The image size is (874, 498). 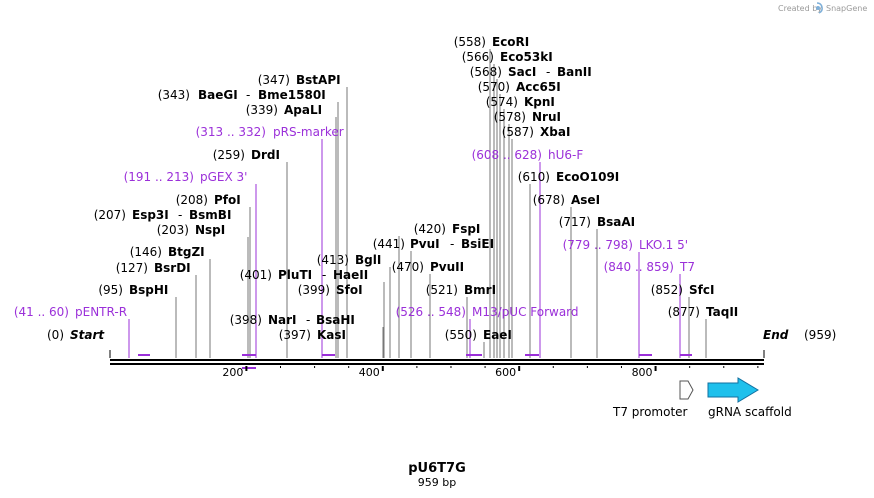 I want to click on site-bstapi: (347) BstAPI, so click(x=299, y=80).